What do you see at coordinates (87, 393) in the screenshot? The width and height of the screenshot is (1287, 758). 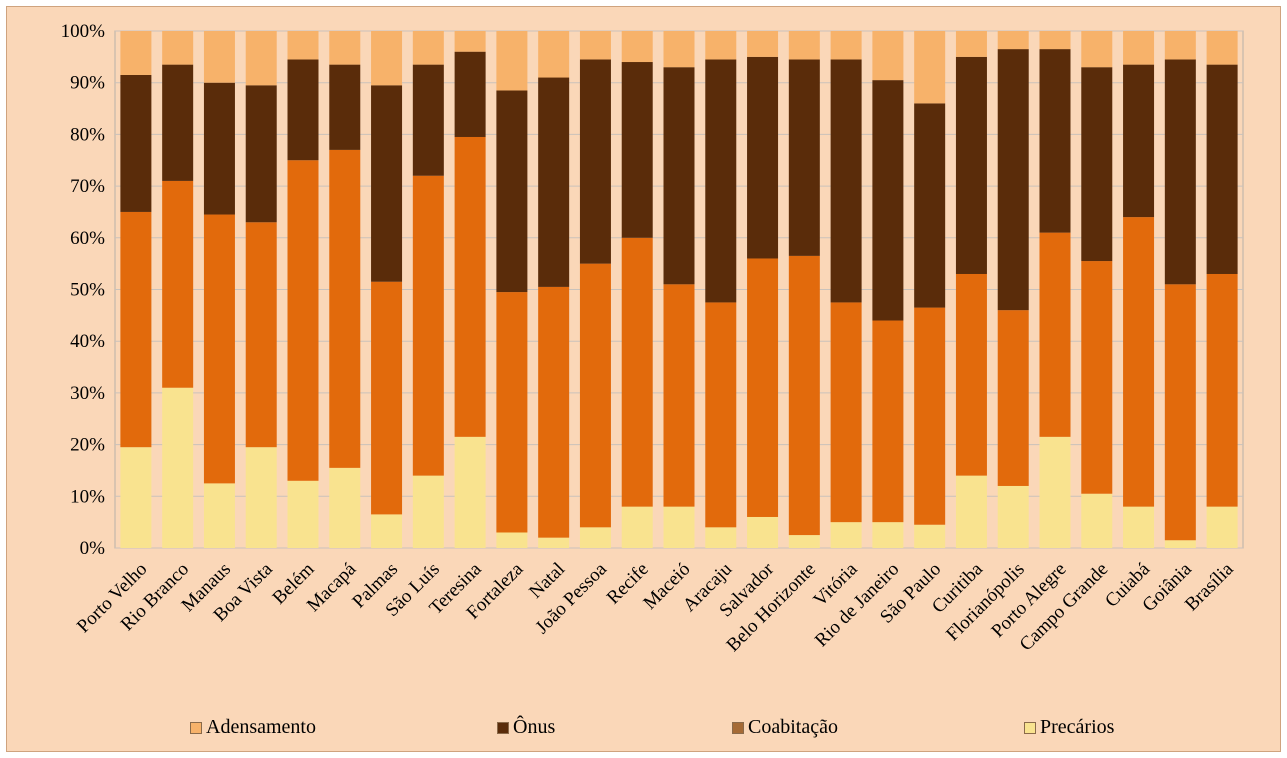 I see `y-tick-label: 30%` at bounding box center [87, 393].